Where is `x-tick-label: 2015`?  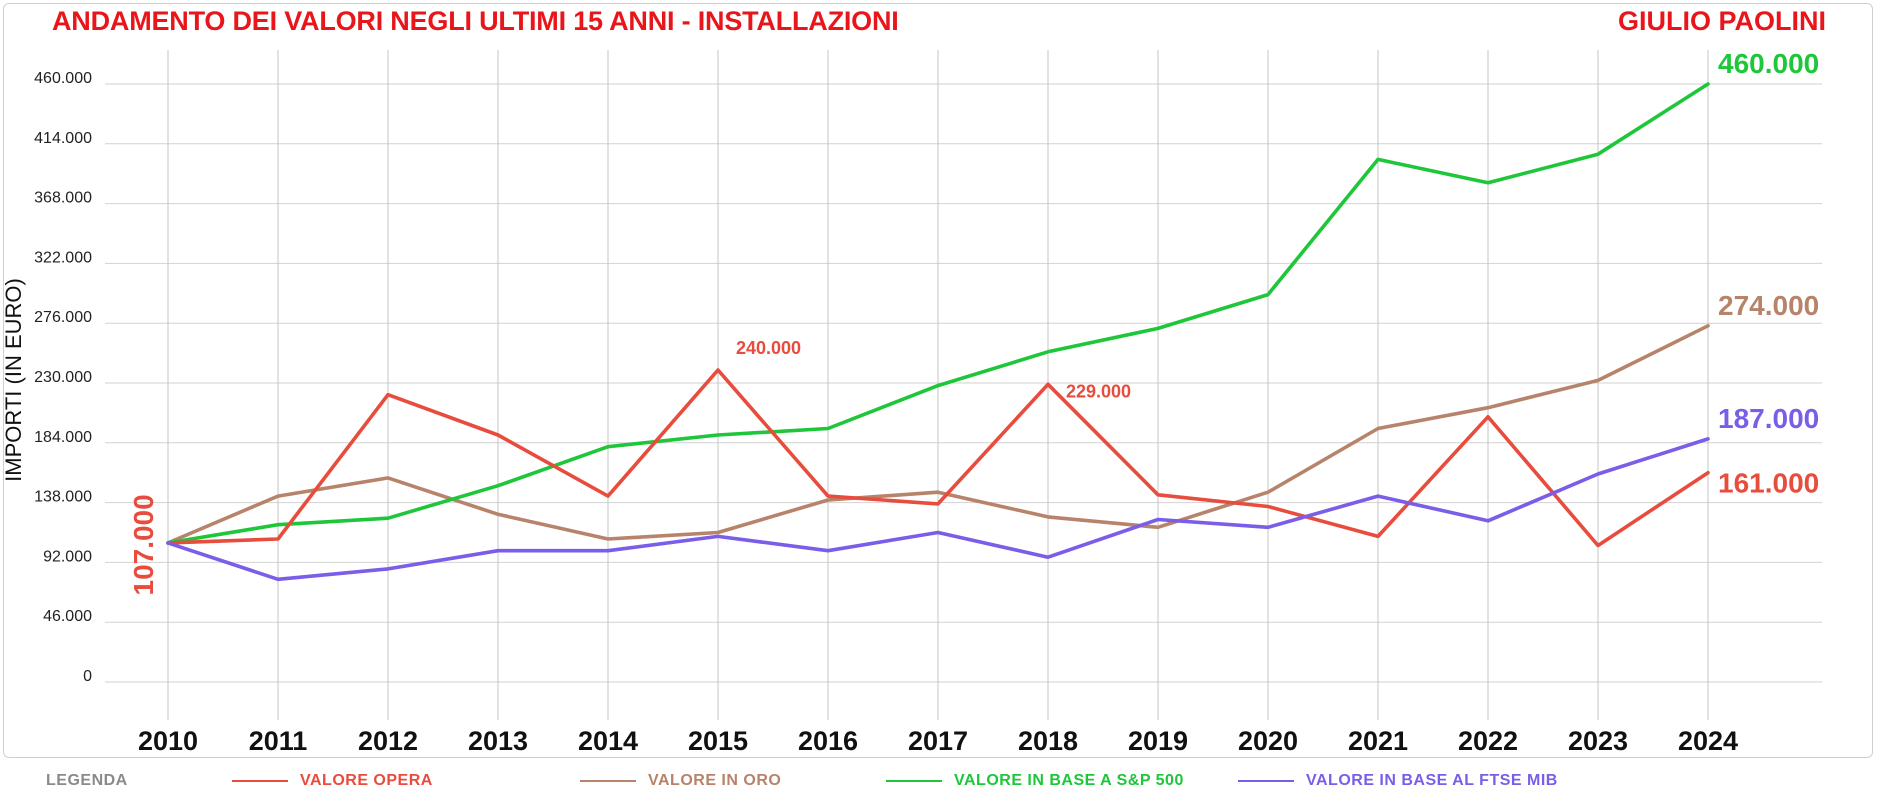
x-tick-label: 2015 is located at coordinates (718, 741).